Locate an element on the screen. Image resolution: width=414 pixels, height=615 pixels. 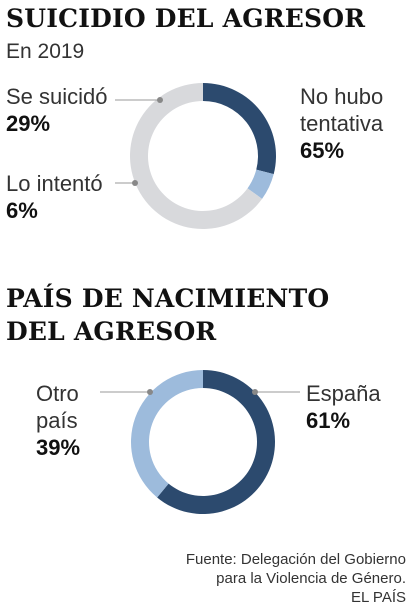
chart1-label-1-line-1: Se suicidó is located at coordinates (57, 96).